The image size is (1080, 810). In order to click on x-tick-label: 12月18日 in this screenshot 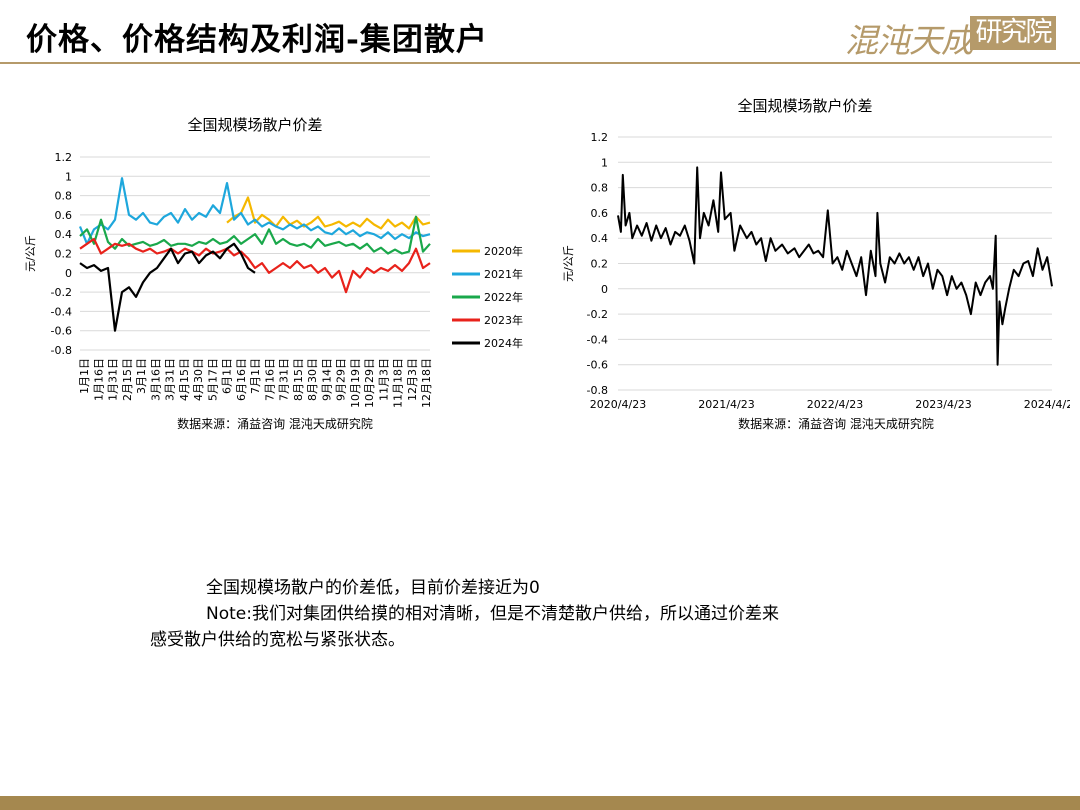, I will do `click(426, 383)`.